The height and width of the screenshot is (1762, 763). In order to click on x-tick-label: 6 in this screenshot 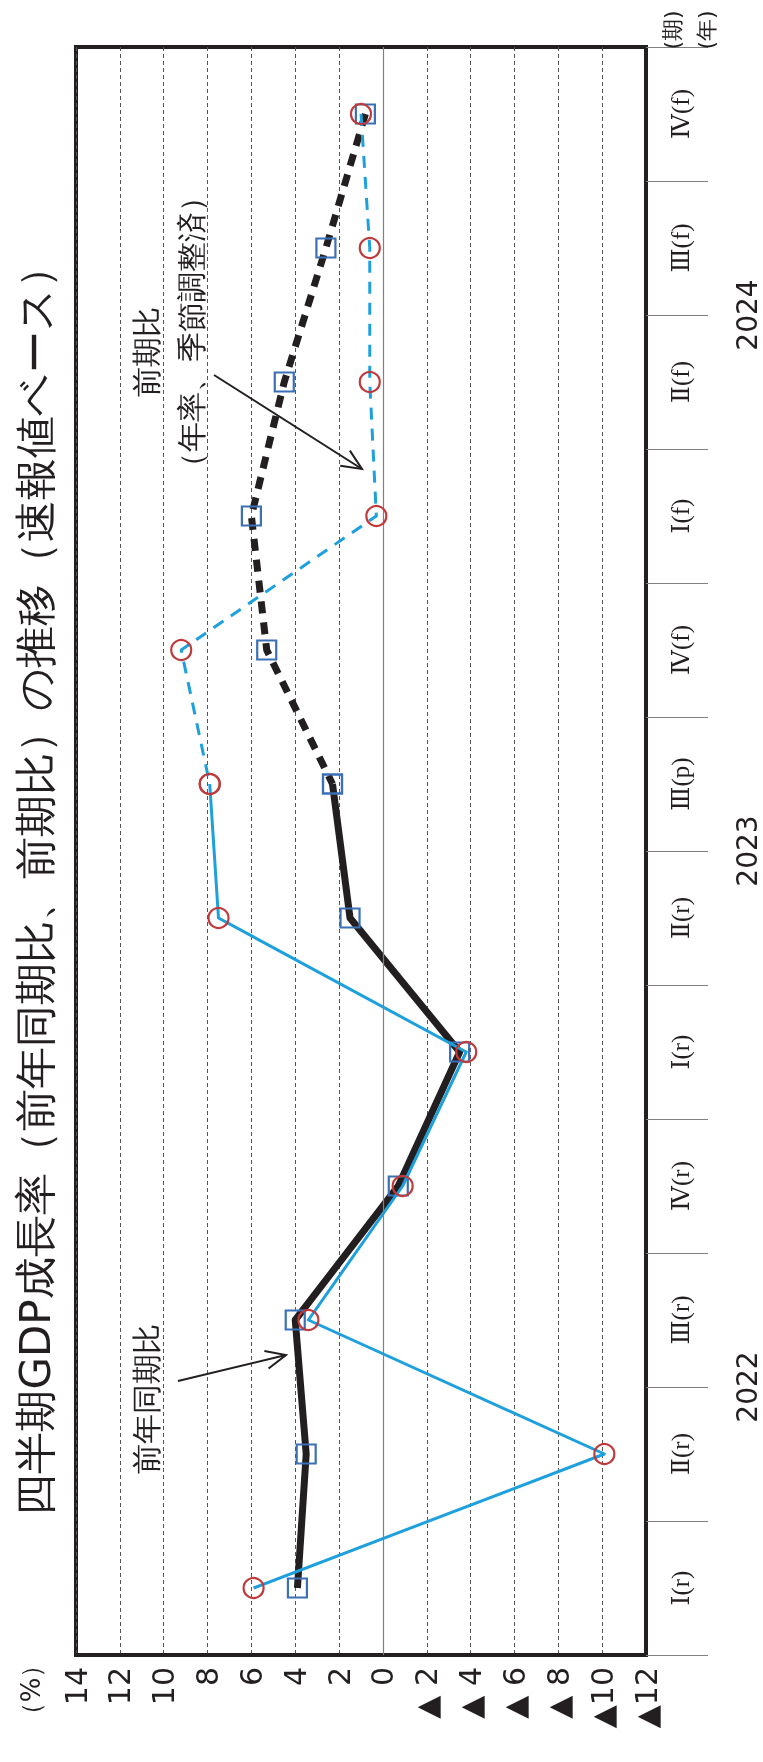, I will do `click(251, 1677)`.